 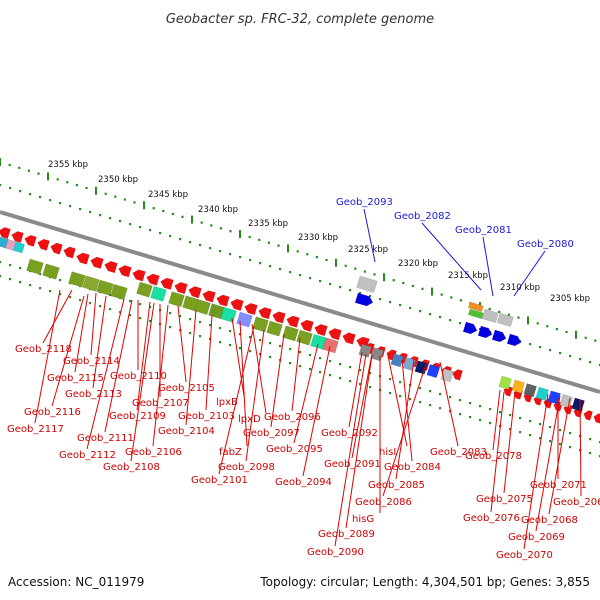 I want to click on gene-label: lpxB, so click(x=227, y=402).